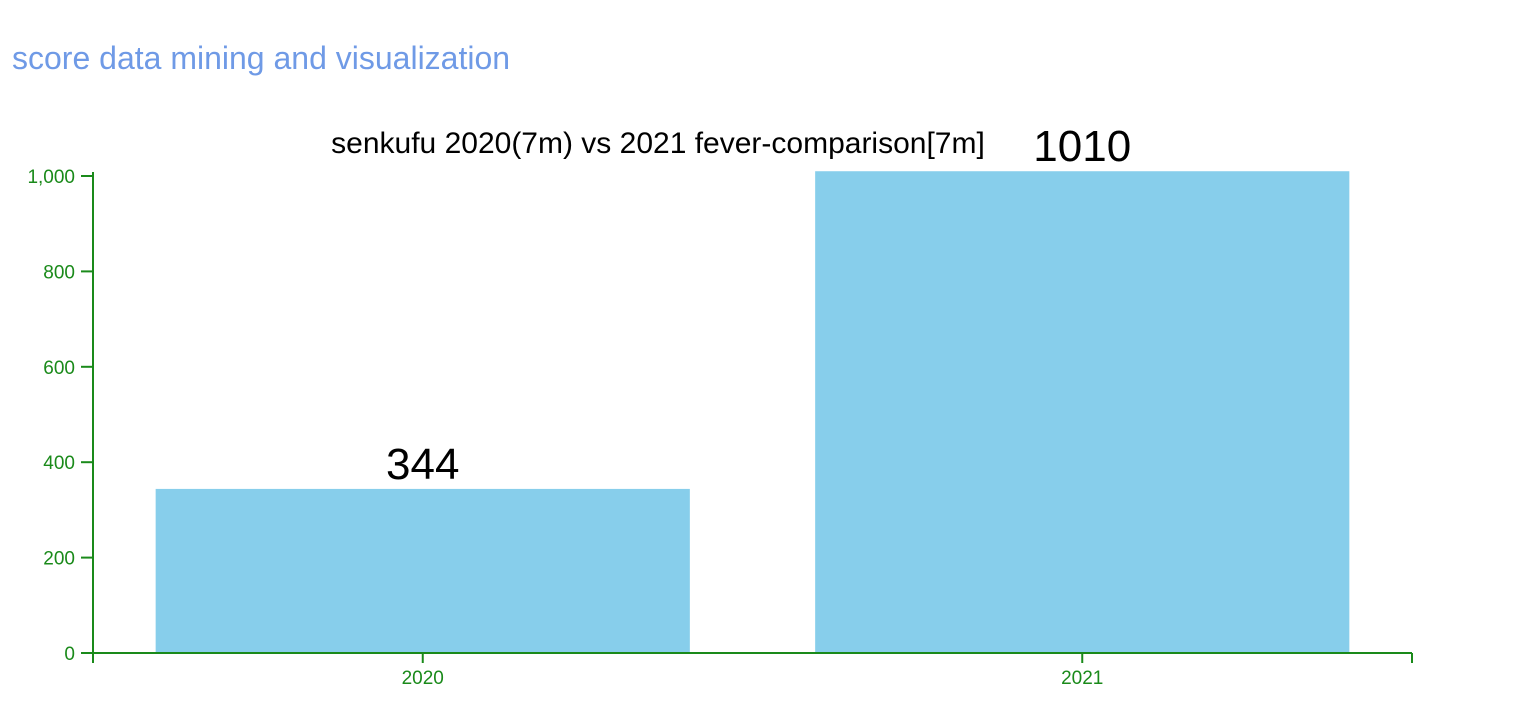  What do you see at coordinates (69, 654) in the screenshot?
I see `y-tick-label: 0` at bounding box center [69, 654].